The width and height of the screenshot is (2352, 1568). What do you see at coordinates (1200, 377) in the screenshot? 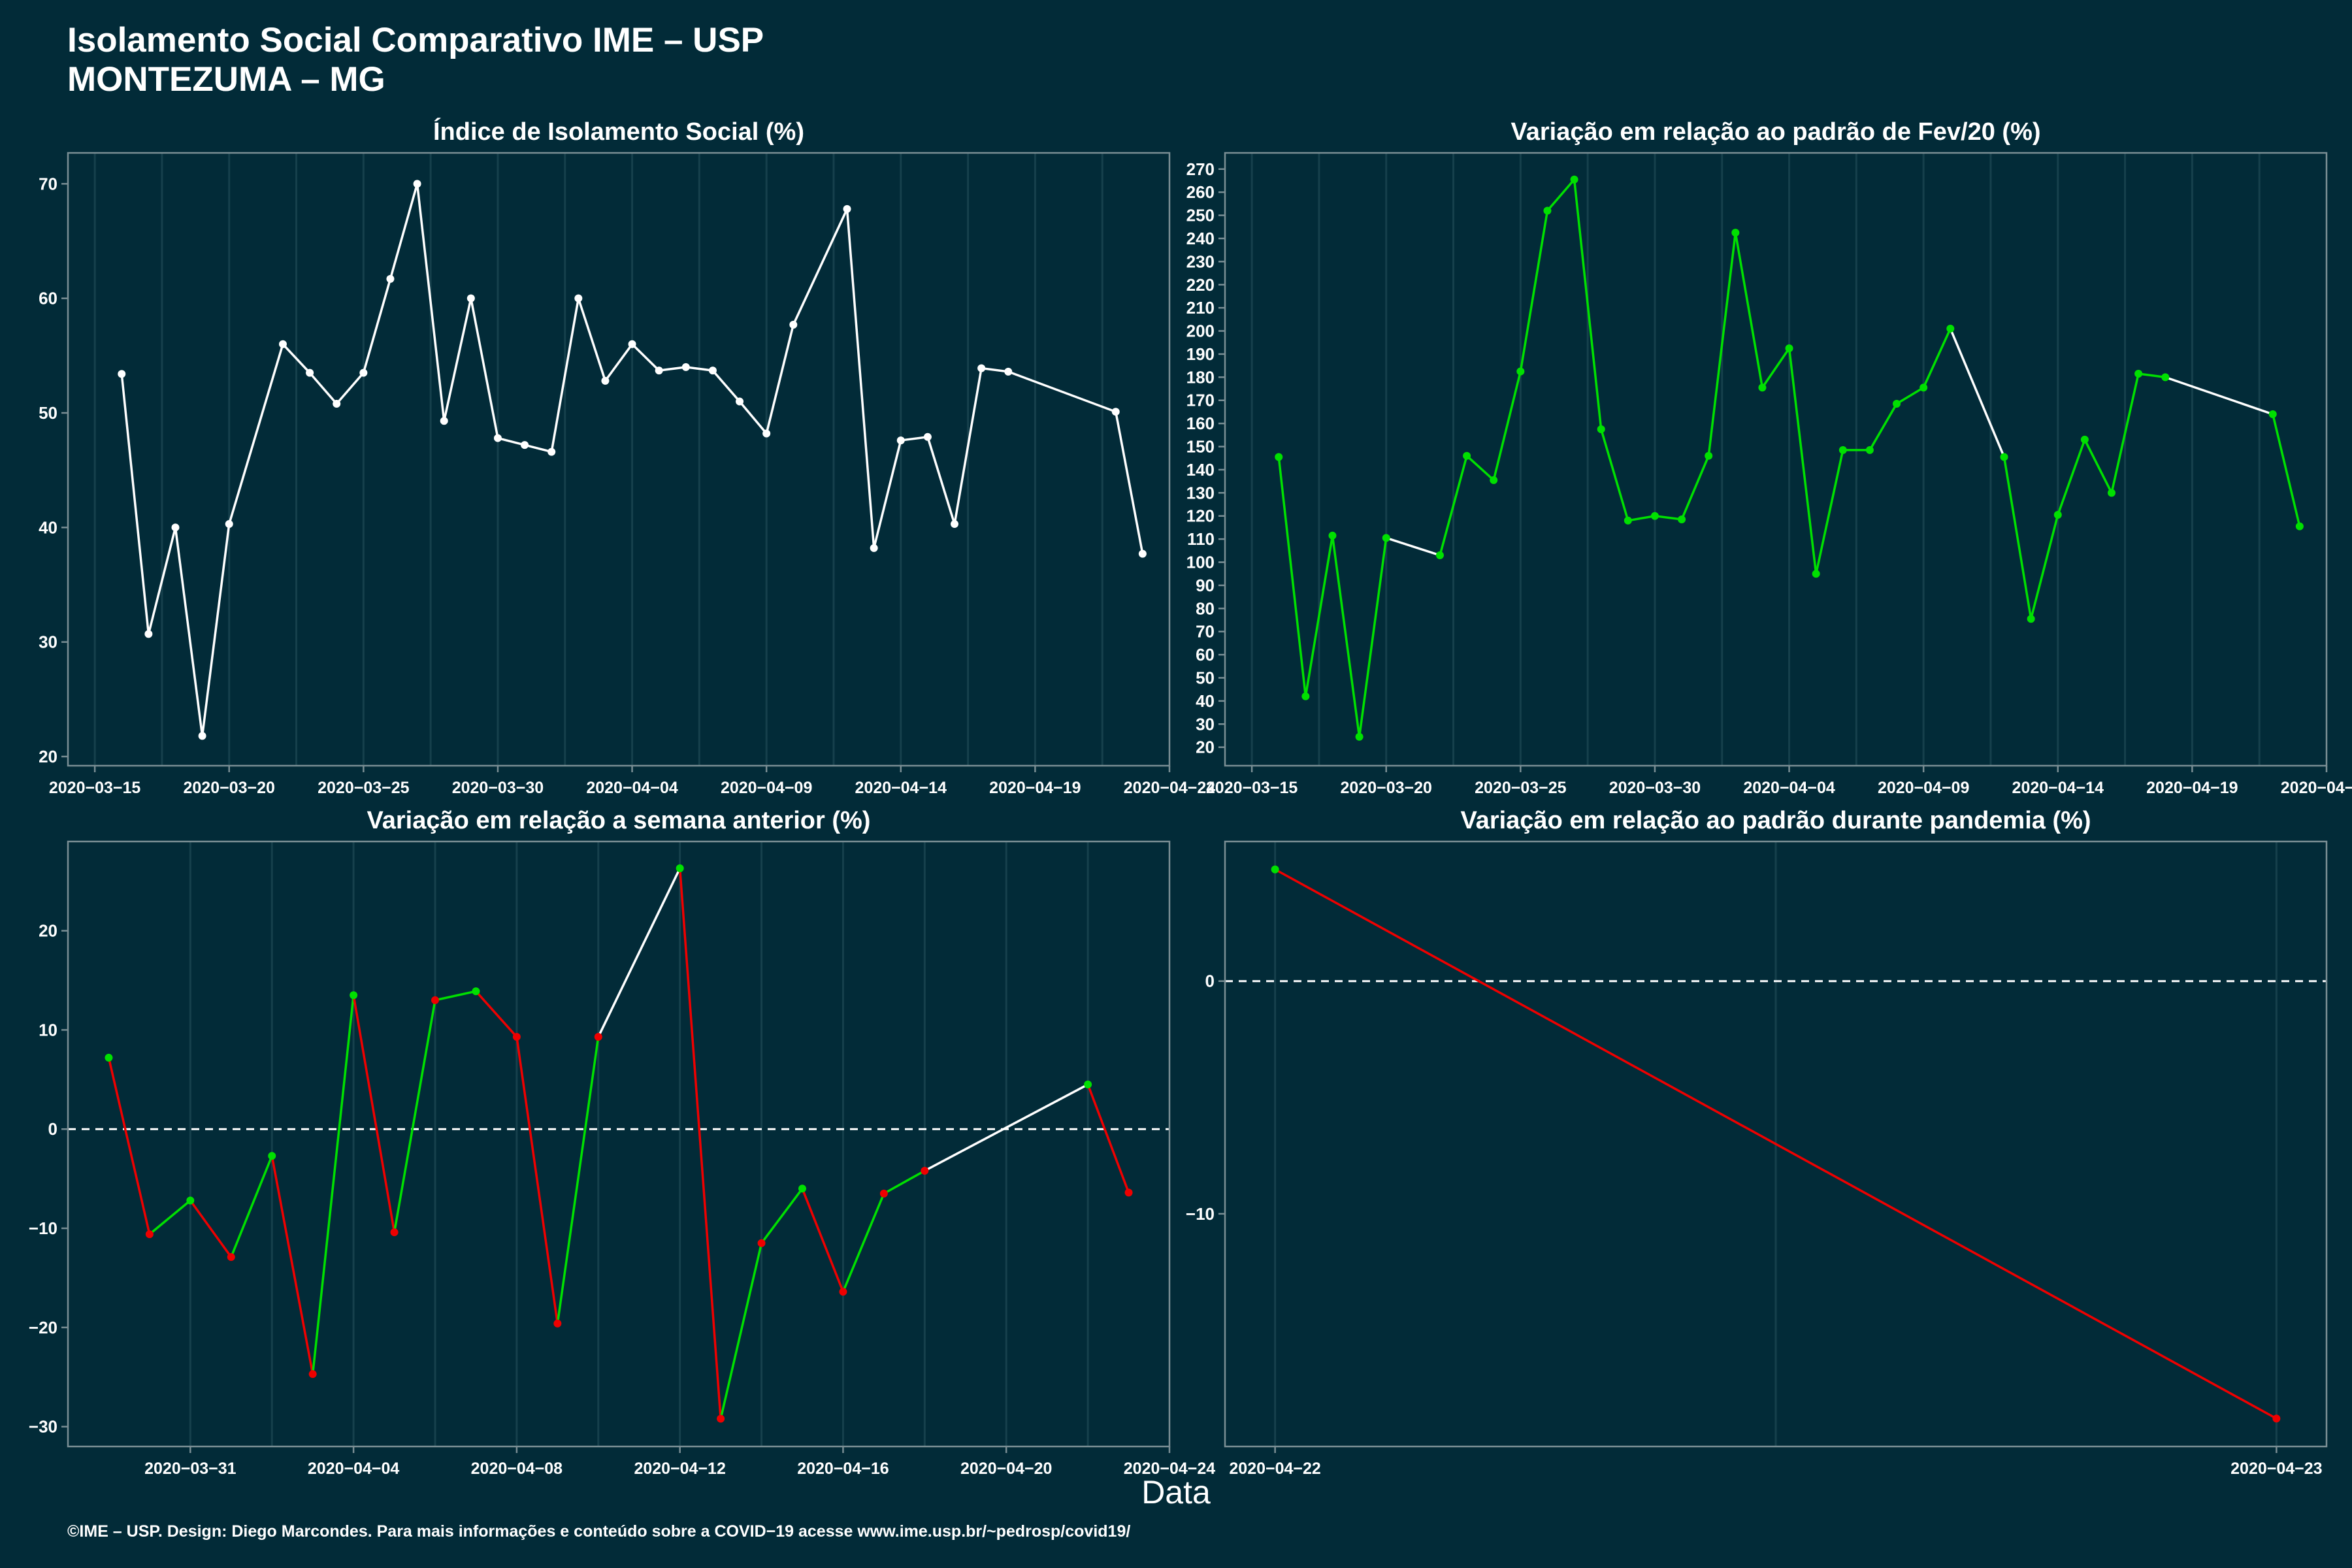
I see `y-tick-label: 180` at bounding box center [1200, 377].